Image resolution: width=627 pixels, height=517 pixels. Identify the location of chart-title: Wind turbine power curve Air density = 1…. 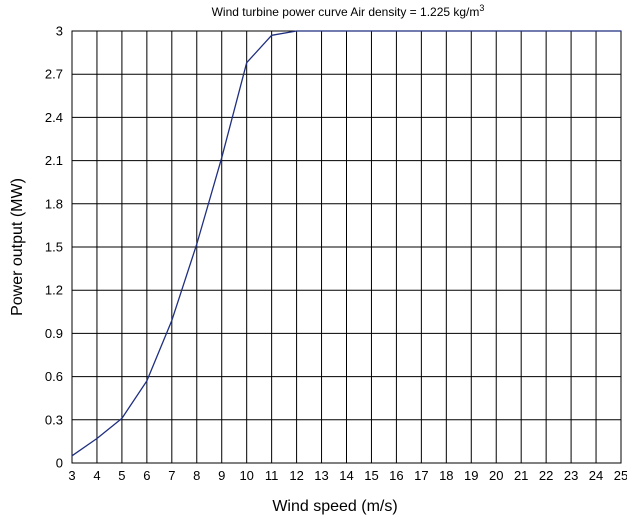
(348, 11).